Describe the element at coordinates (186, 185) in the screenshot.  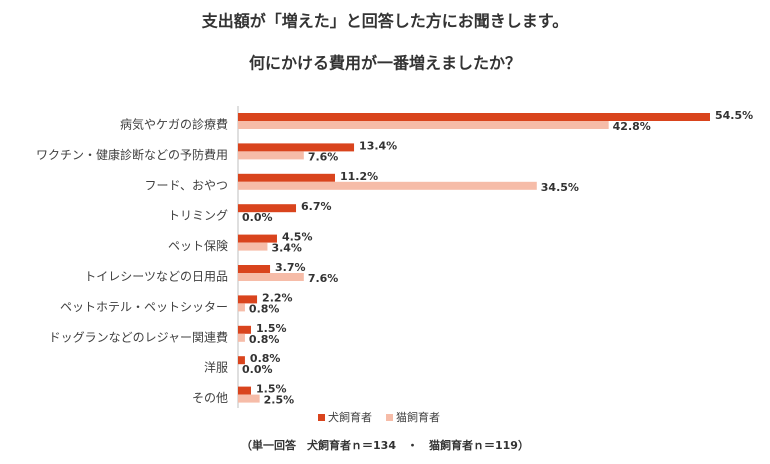
I see `y-tick-label: フード、おやつ` at that location.